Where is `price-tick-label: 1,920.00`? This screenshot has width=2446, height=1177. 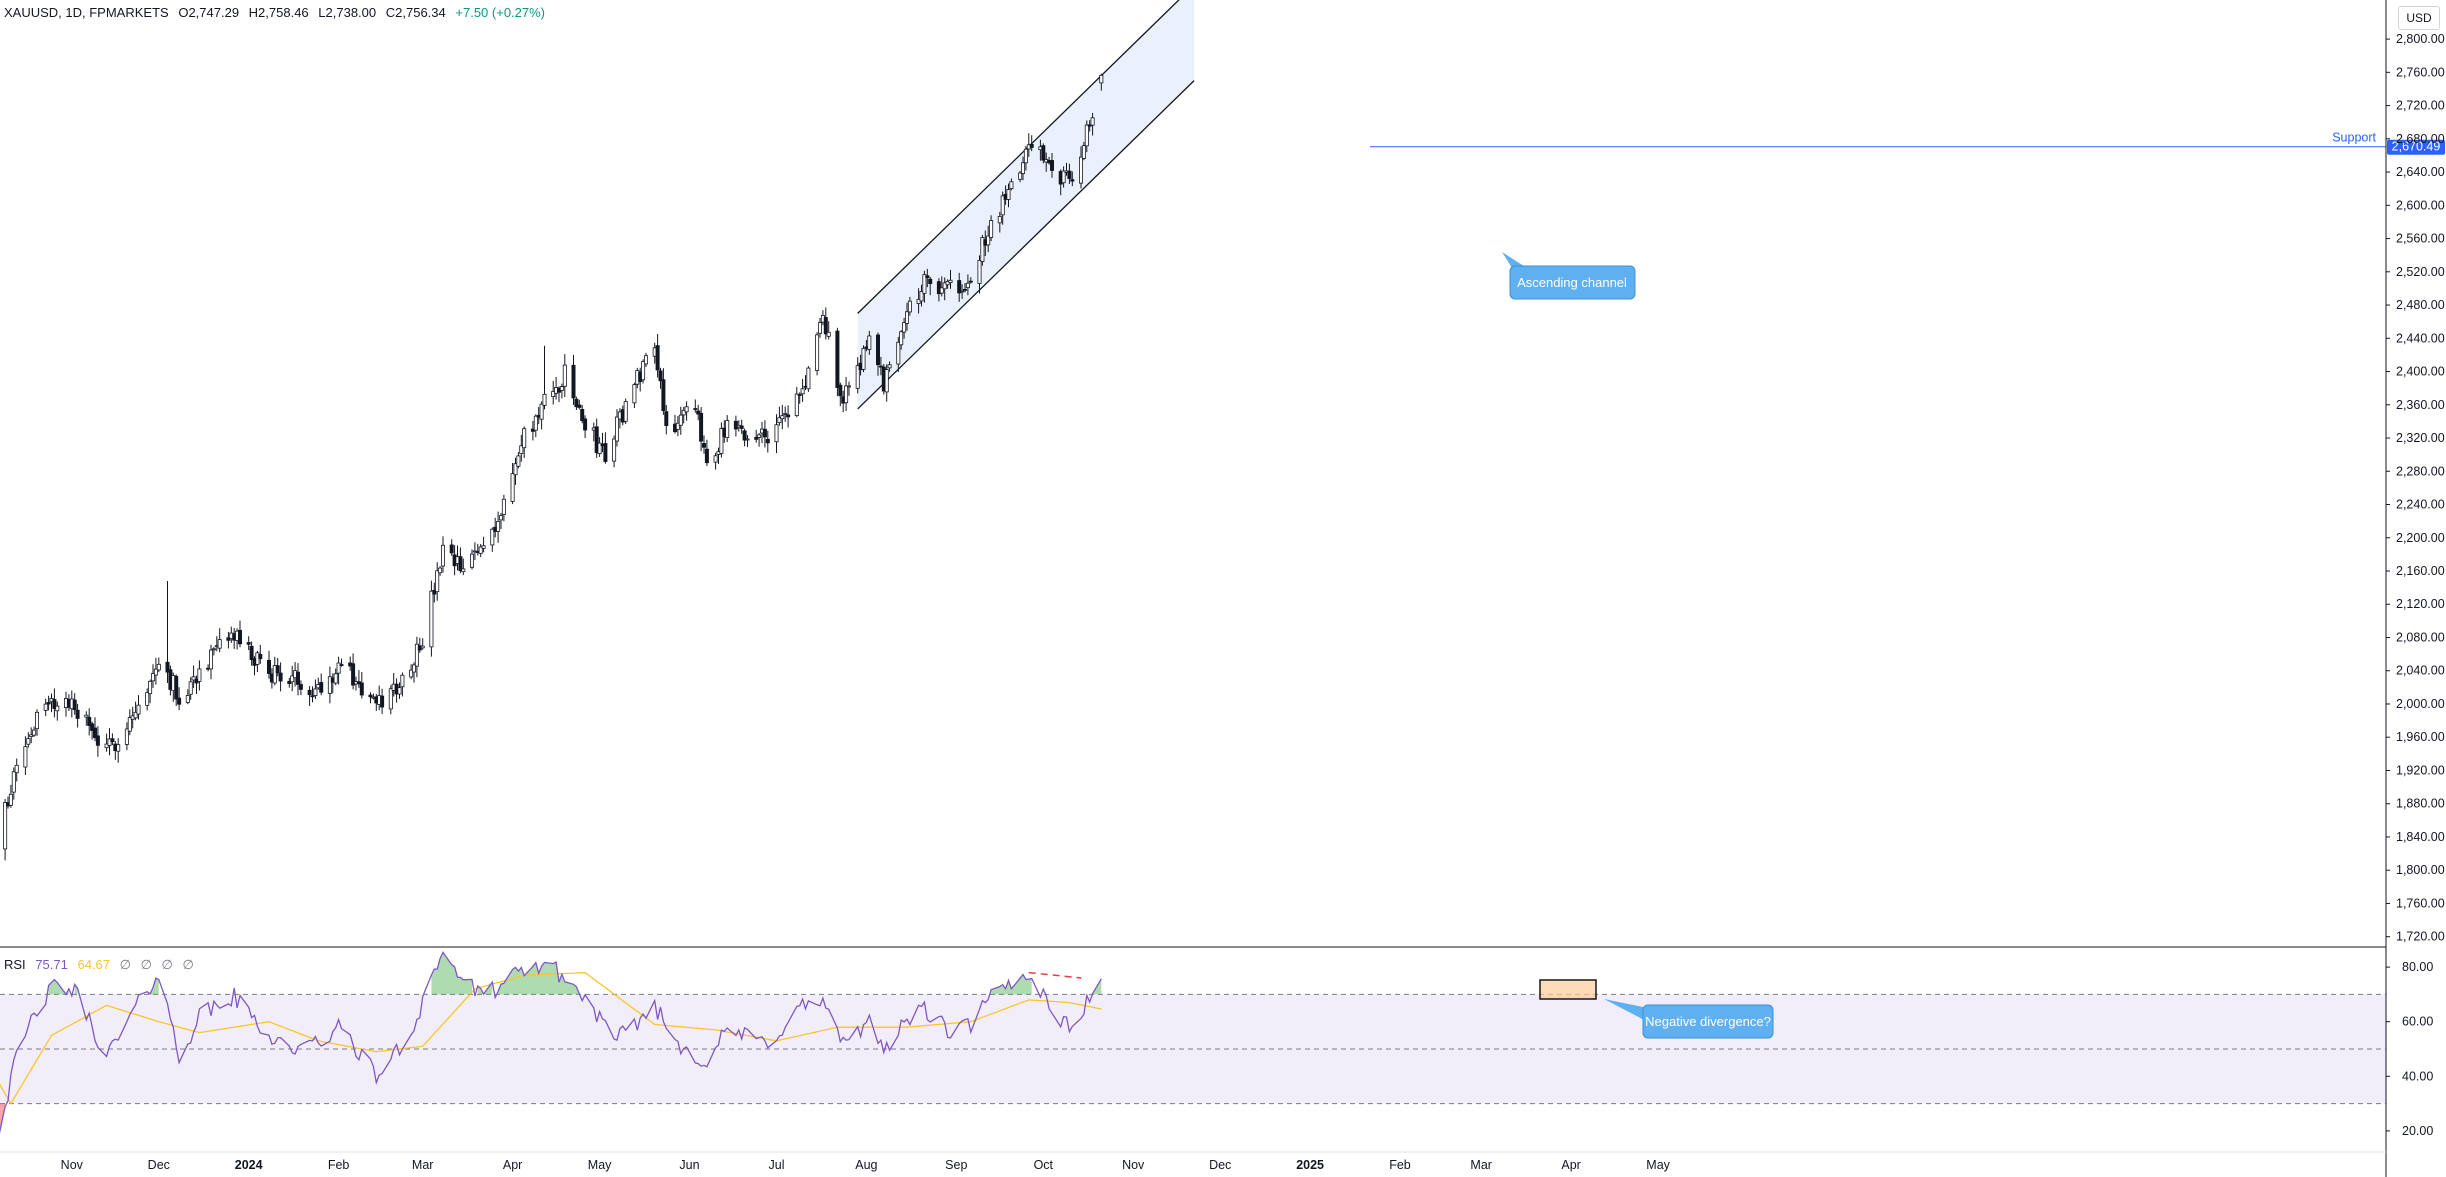
price-tick-label: 1,920.00 is located at coordinates (2420, 770).